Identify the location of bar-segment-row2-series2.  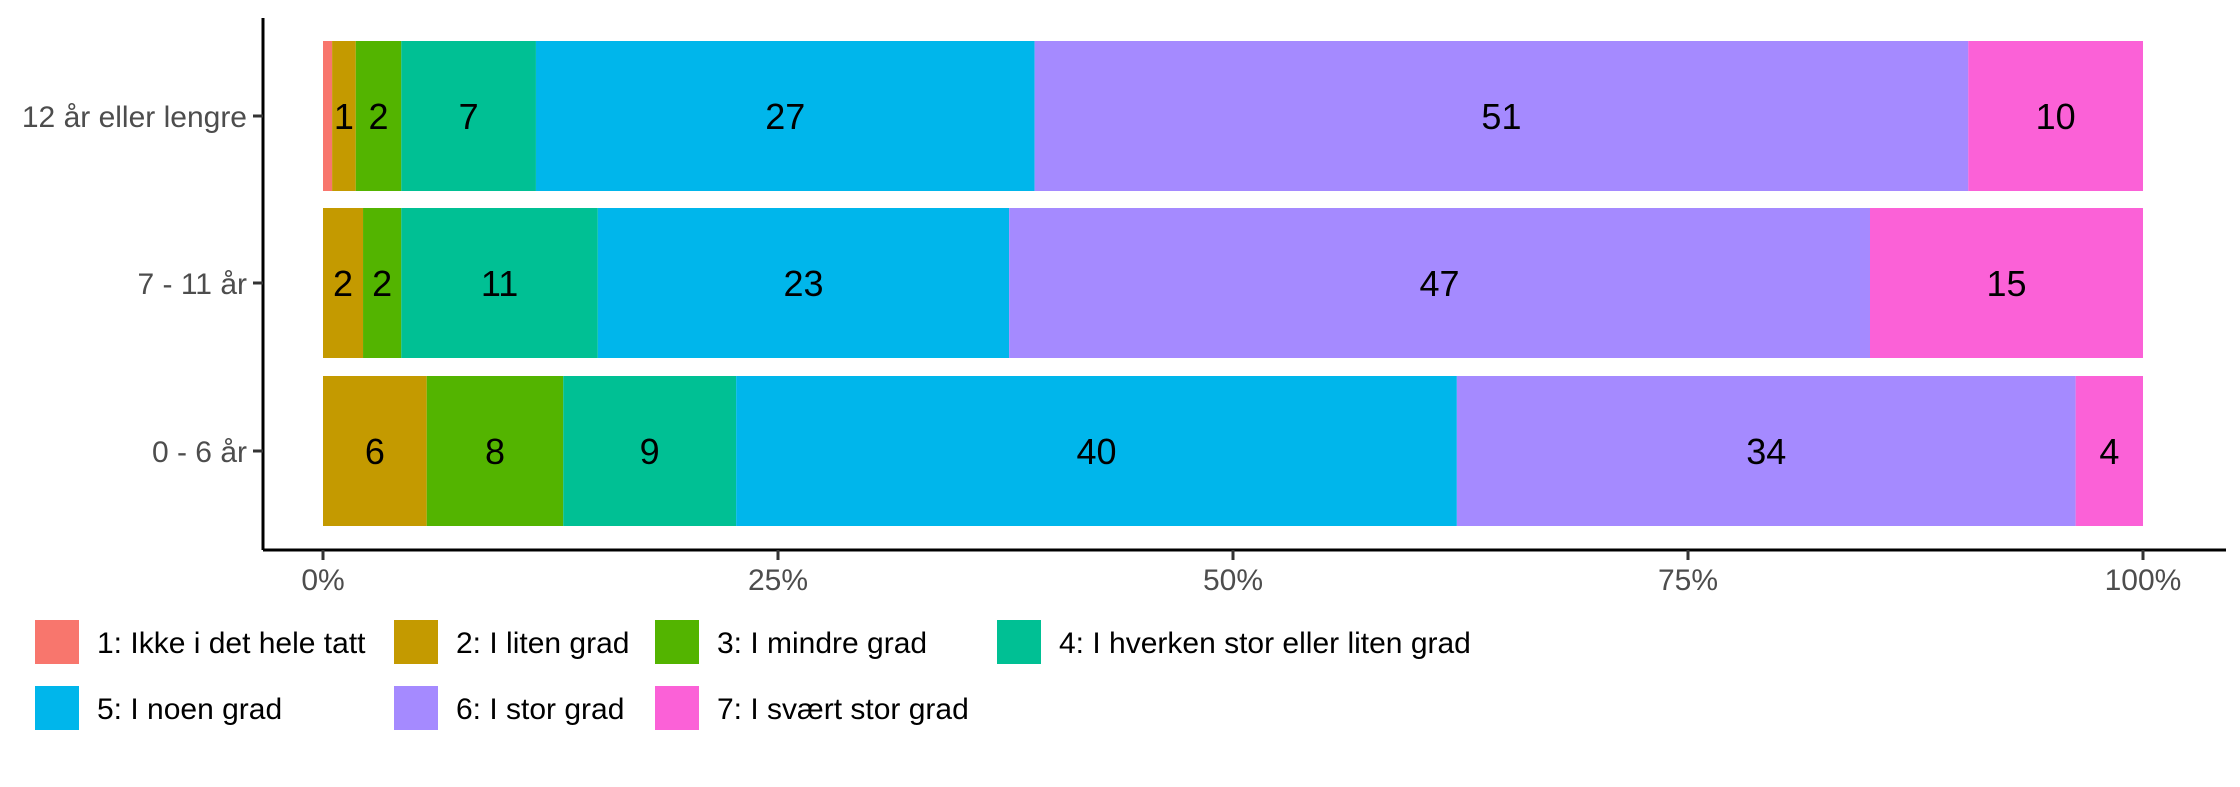
(375, 451).